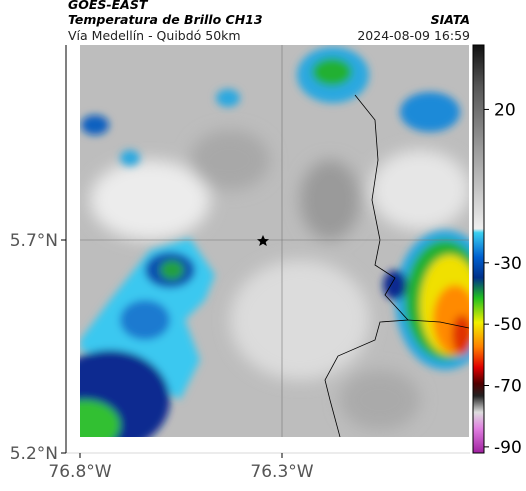 This screenshot has height=491, width=526. What do you see at coordinates (508, 264) in the screenshot?
I see `colorbar-tick-label: -30` at bounding box center [508, 264].